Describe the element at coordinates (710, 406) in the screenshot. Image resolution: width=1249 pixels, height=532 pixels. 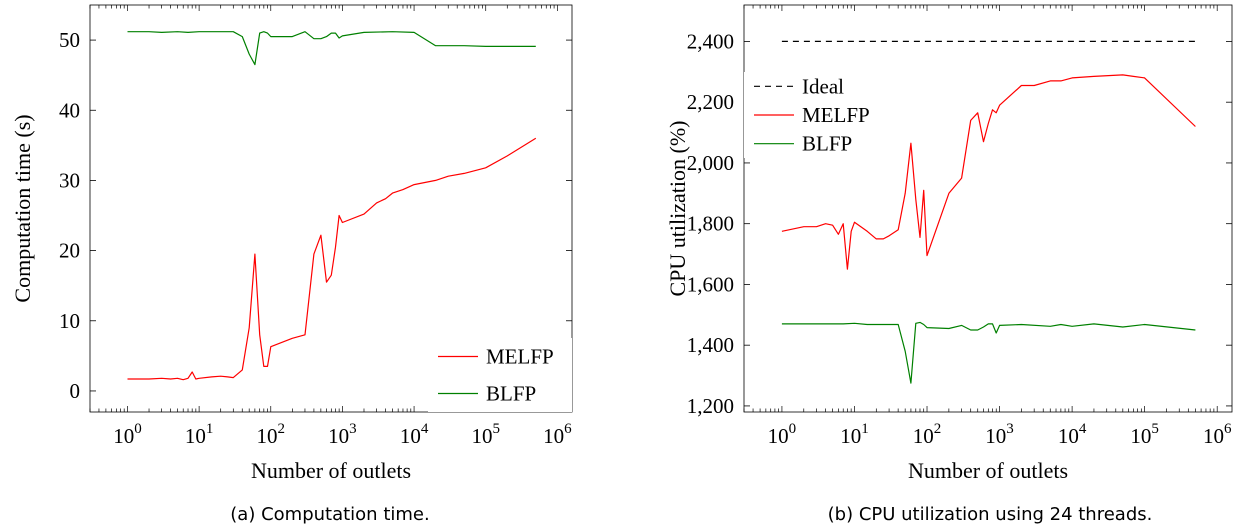
I see `y-tick-label: 1,200` at that location.